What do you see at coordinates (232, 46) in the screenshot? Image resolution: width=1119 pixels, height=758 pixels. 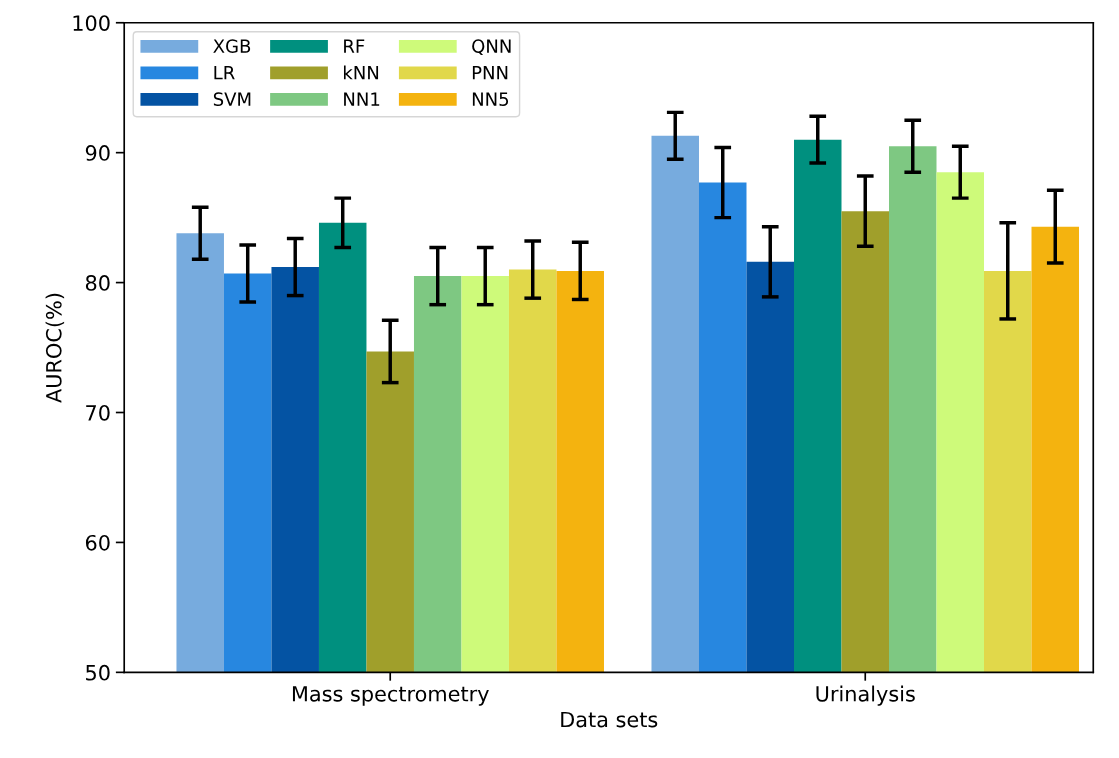 I see `legend-label: XGB` at bounding box center [232, 46].